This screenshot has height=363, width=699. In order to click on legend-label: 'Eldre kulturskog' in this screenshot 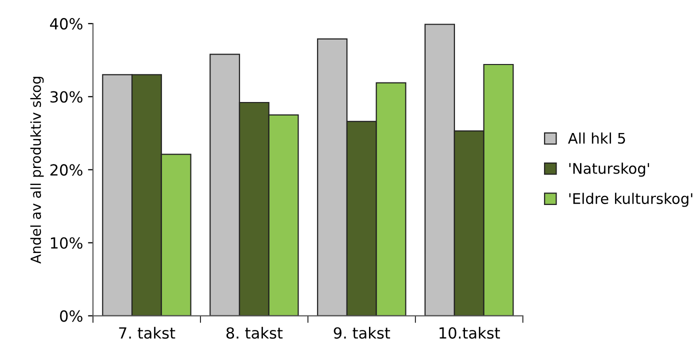, I will do `click(630, 199)`.